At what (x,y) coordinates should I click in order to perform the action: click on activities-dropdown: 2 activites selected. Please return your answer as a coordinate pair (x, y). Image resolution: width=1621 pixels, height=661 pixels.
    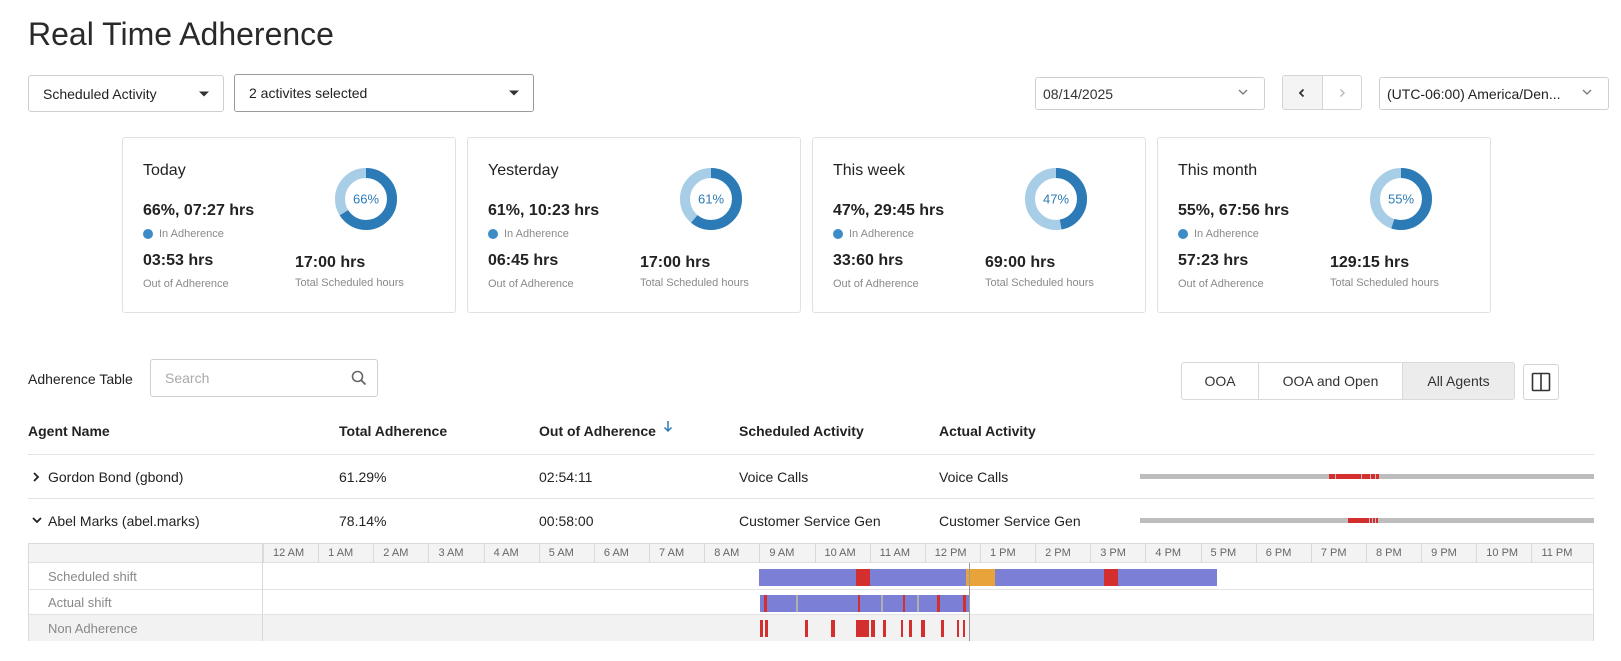
    Looking at the image, I should click on (384, 93).